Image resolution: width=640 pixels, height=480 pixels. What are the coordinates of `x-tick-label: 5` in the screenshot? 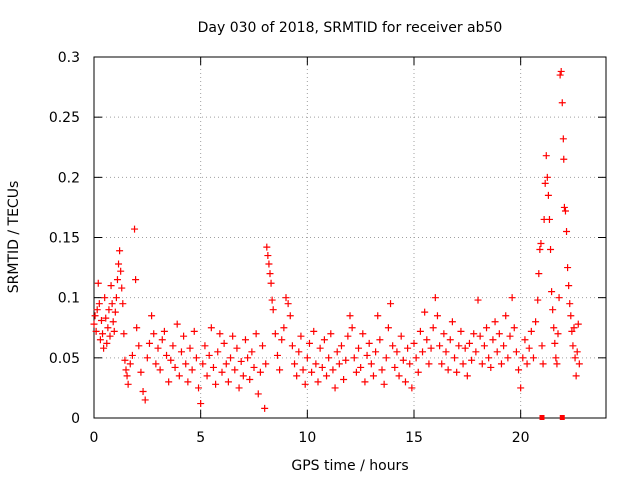 It's located at (200, 438).